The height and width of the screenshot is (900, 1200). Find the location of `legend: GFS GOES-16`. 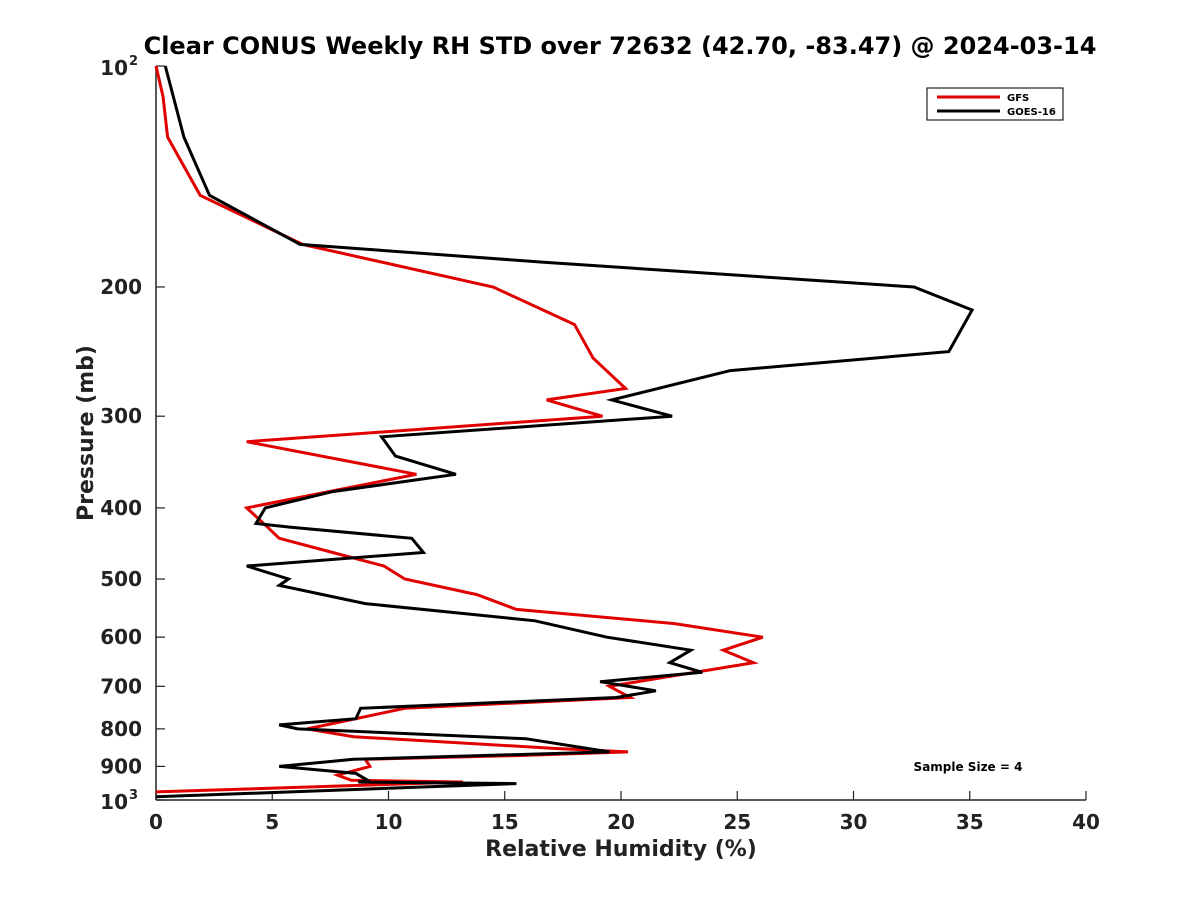

legend: GFS GOES-16 is located at coordinates (995, 104).